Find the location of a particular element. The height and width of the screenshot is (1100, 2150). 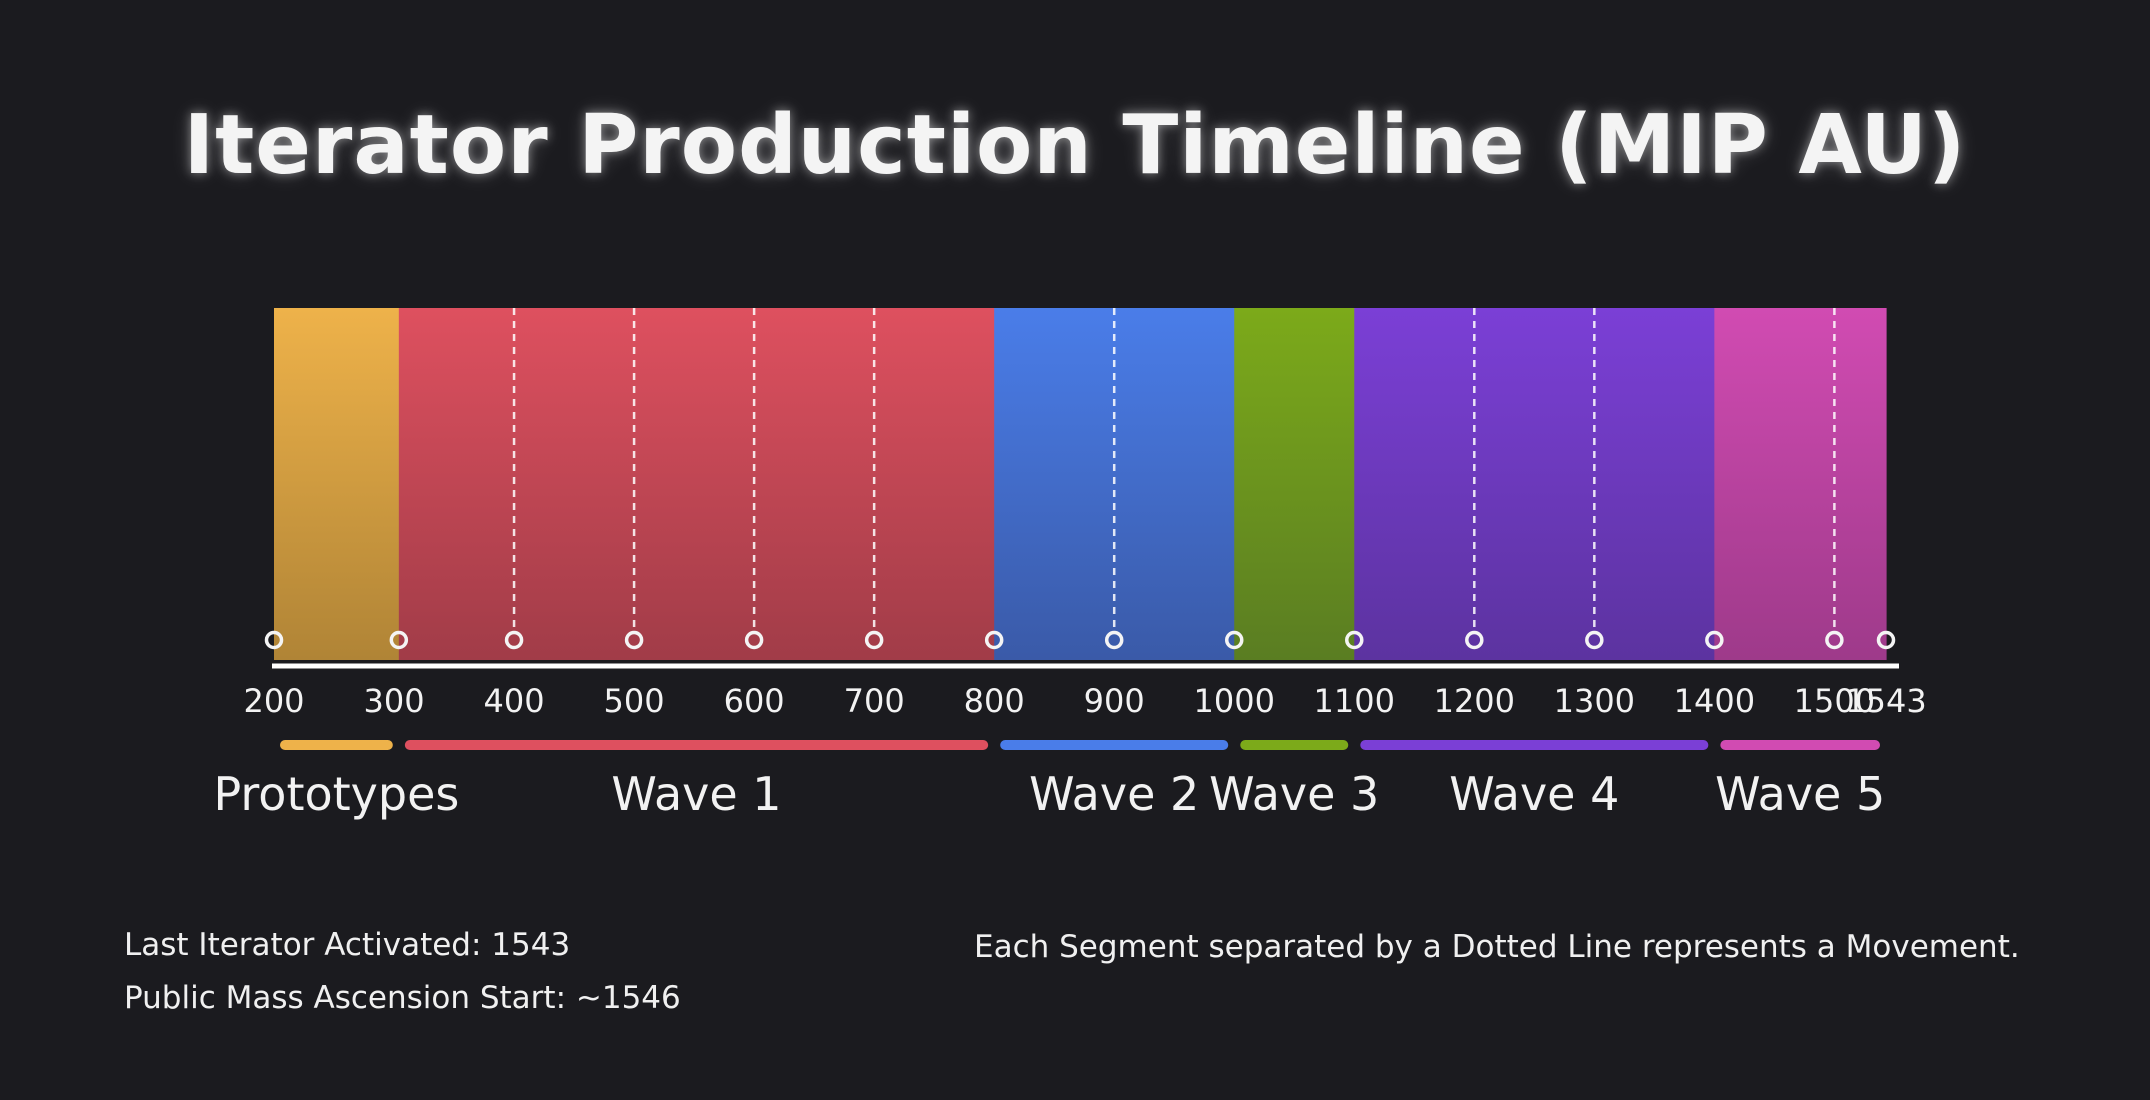

wave-label-wave-1: Wave 1 is located at coordinates (696, 794).